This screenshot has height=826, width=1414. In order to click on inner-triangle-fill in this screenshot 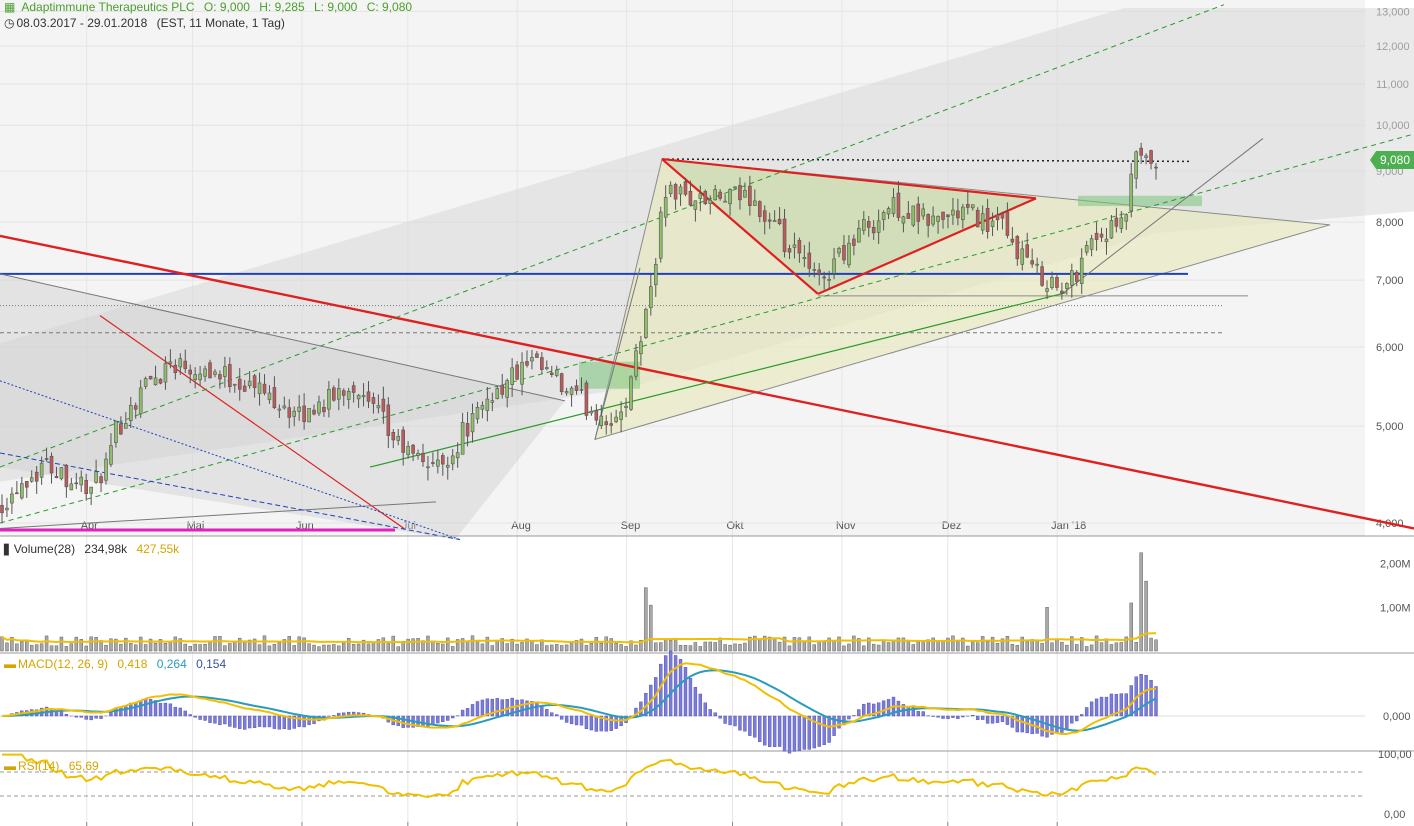, I will do `click(849, 226)`.